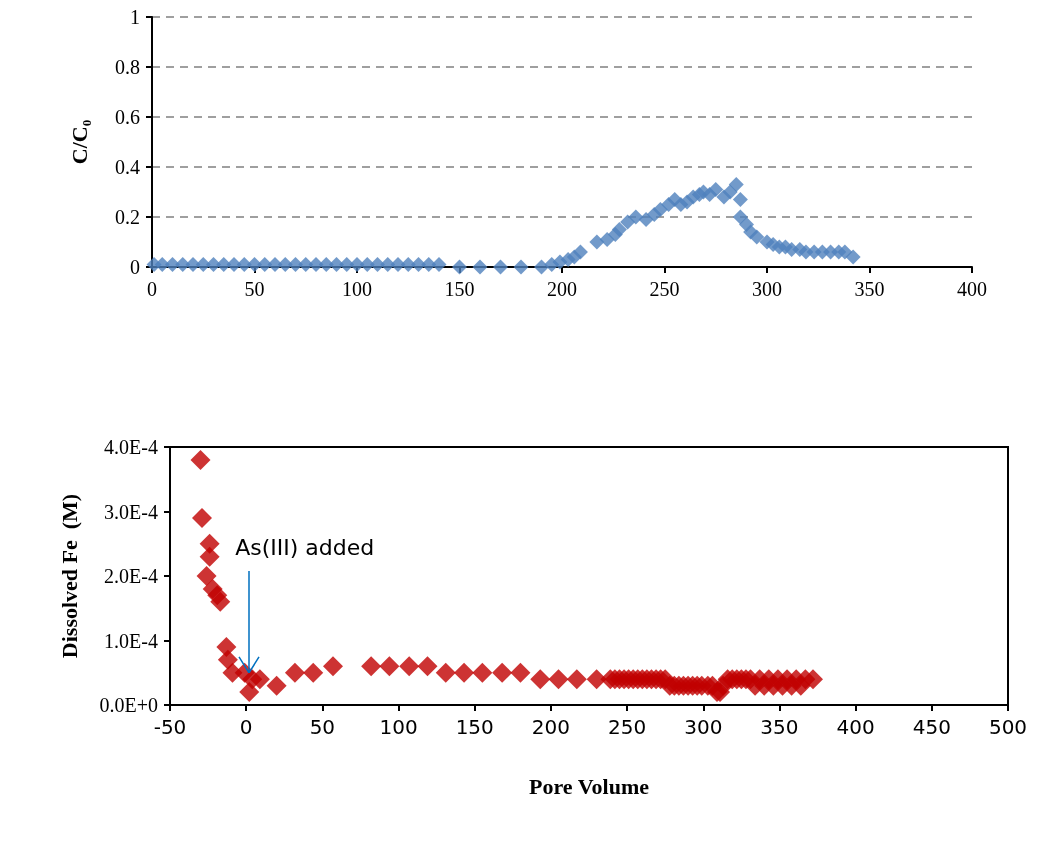 The image size is (1037, 844). I want to click on y-tick-label: 1, so click(135, 17).